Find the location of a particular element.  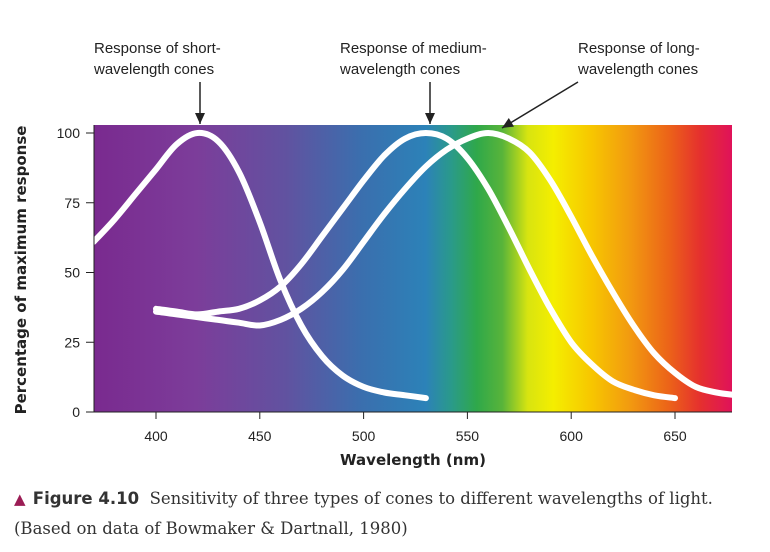

y-tick-label: 0 is located at coordinates (76, 412).